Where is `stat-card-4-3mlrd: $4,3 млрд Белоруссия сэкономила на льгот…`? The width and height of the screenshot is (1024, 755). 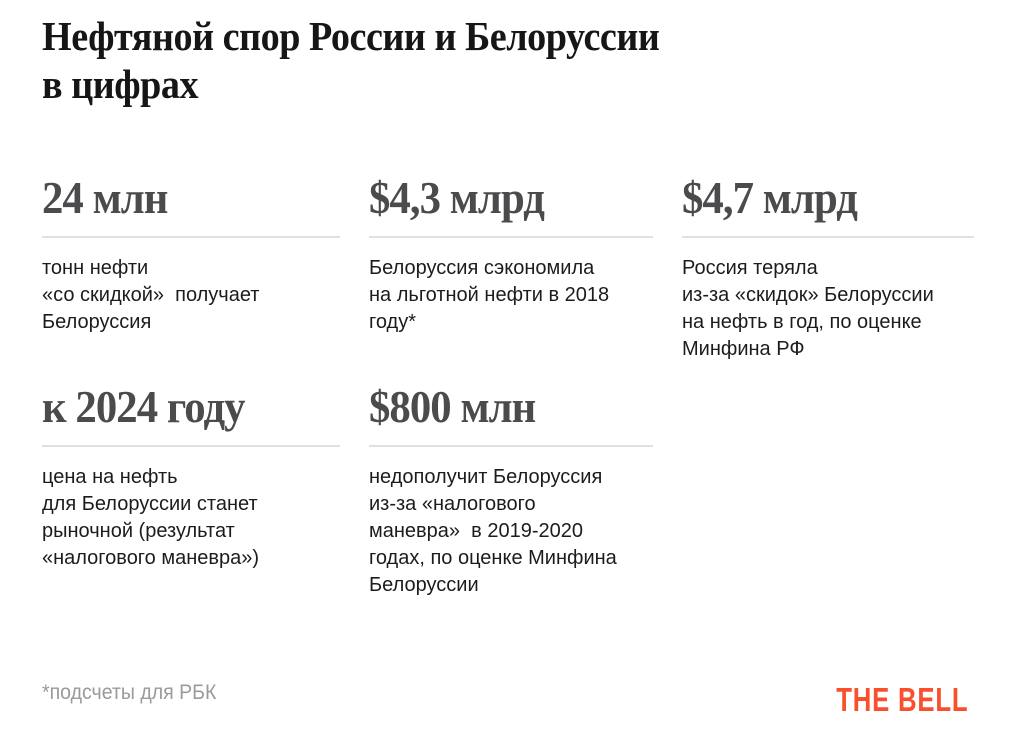
stat-card-4-3mlrd: $4,3 млрд Белоруссия сэкономила на льгот… is located at coordinates (511, 266).